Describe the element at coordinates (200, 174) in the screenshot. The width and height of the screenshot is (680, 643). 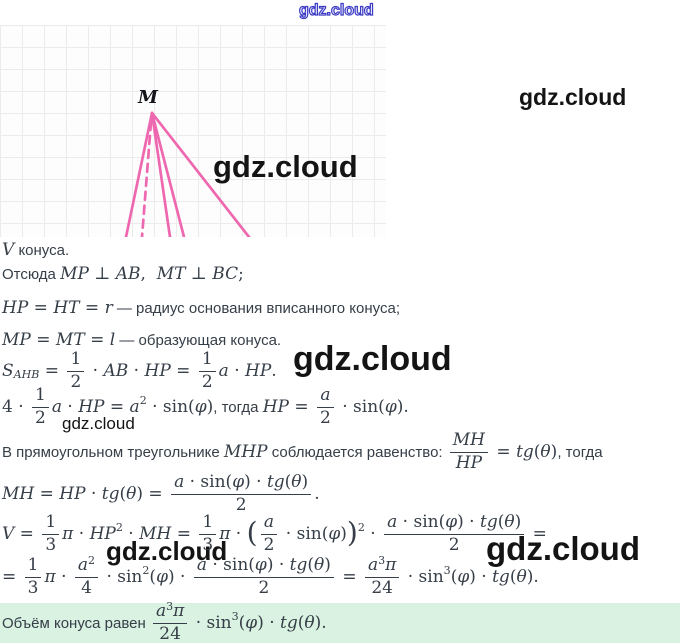
I see `pyramid-edge-right` at that location.